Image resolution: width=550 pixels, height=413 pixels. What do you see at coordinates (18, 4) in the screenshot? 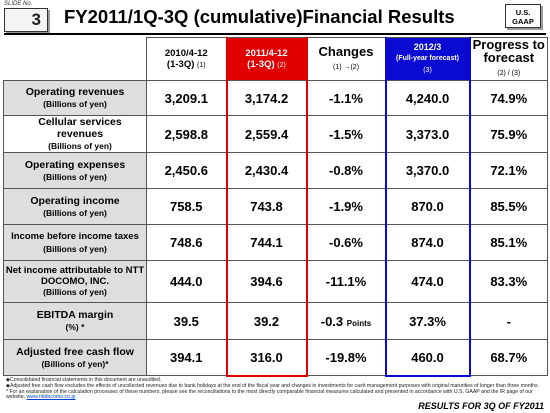
I see `slide-number-label: SLIDE No.` at bounding box center [18, 4].